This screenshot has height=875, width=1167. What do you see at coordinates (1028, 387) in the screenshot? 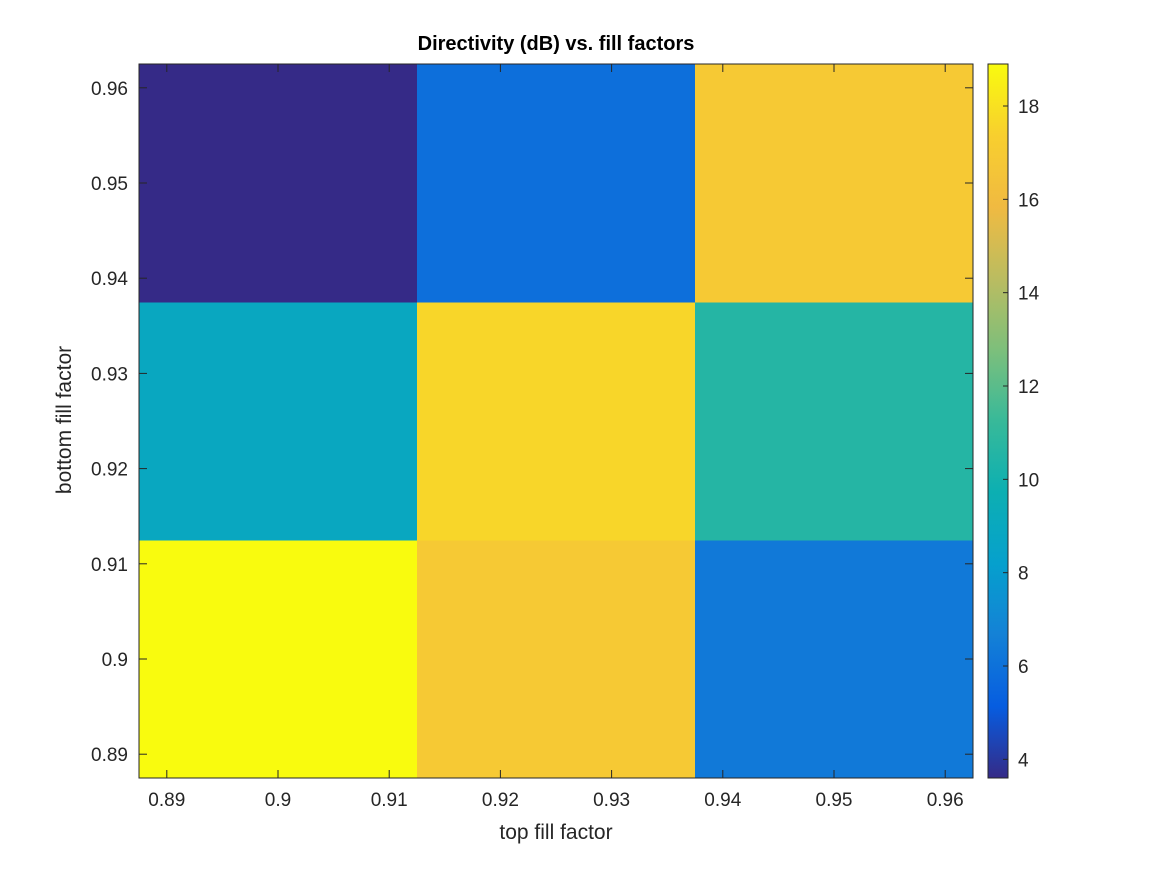
I see `colorbar-tick-label: 12` at bounding box center [1028, 387].